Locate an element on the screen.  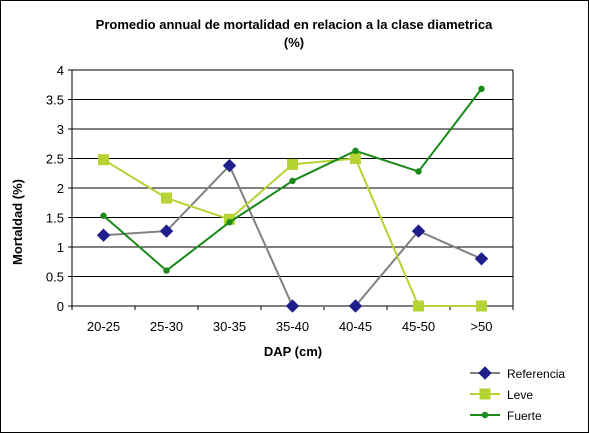
legend-label-fuerte: Fuerte is located at coordinates (524, 416).